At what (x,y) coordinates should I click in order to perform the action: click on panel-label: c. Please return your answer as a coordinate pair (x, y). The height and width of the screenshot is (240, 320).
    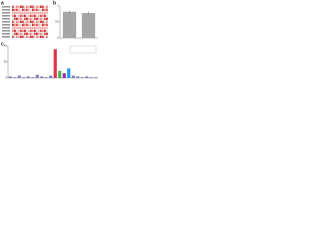
    Looking at the image, I should click on (2, 44).